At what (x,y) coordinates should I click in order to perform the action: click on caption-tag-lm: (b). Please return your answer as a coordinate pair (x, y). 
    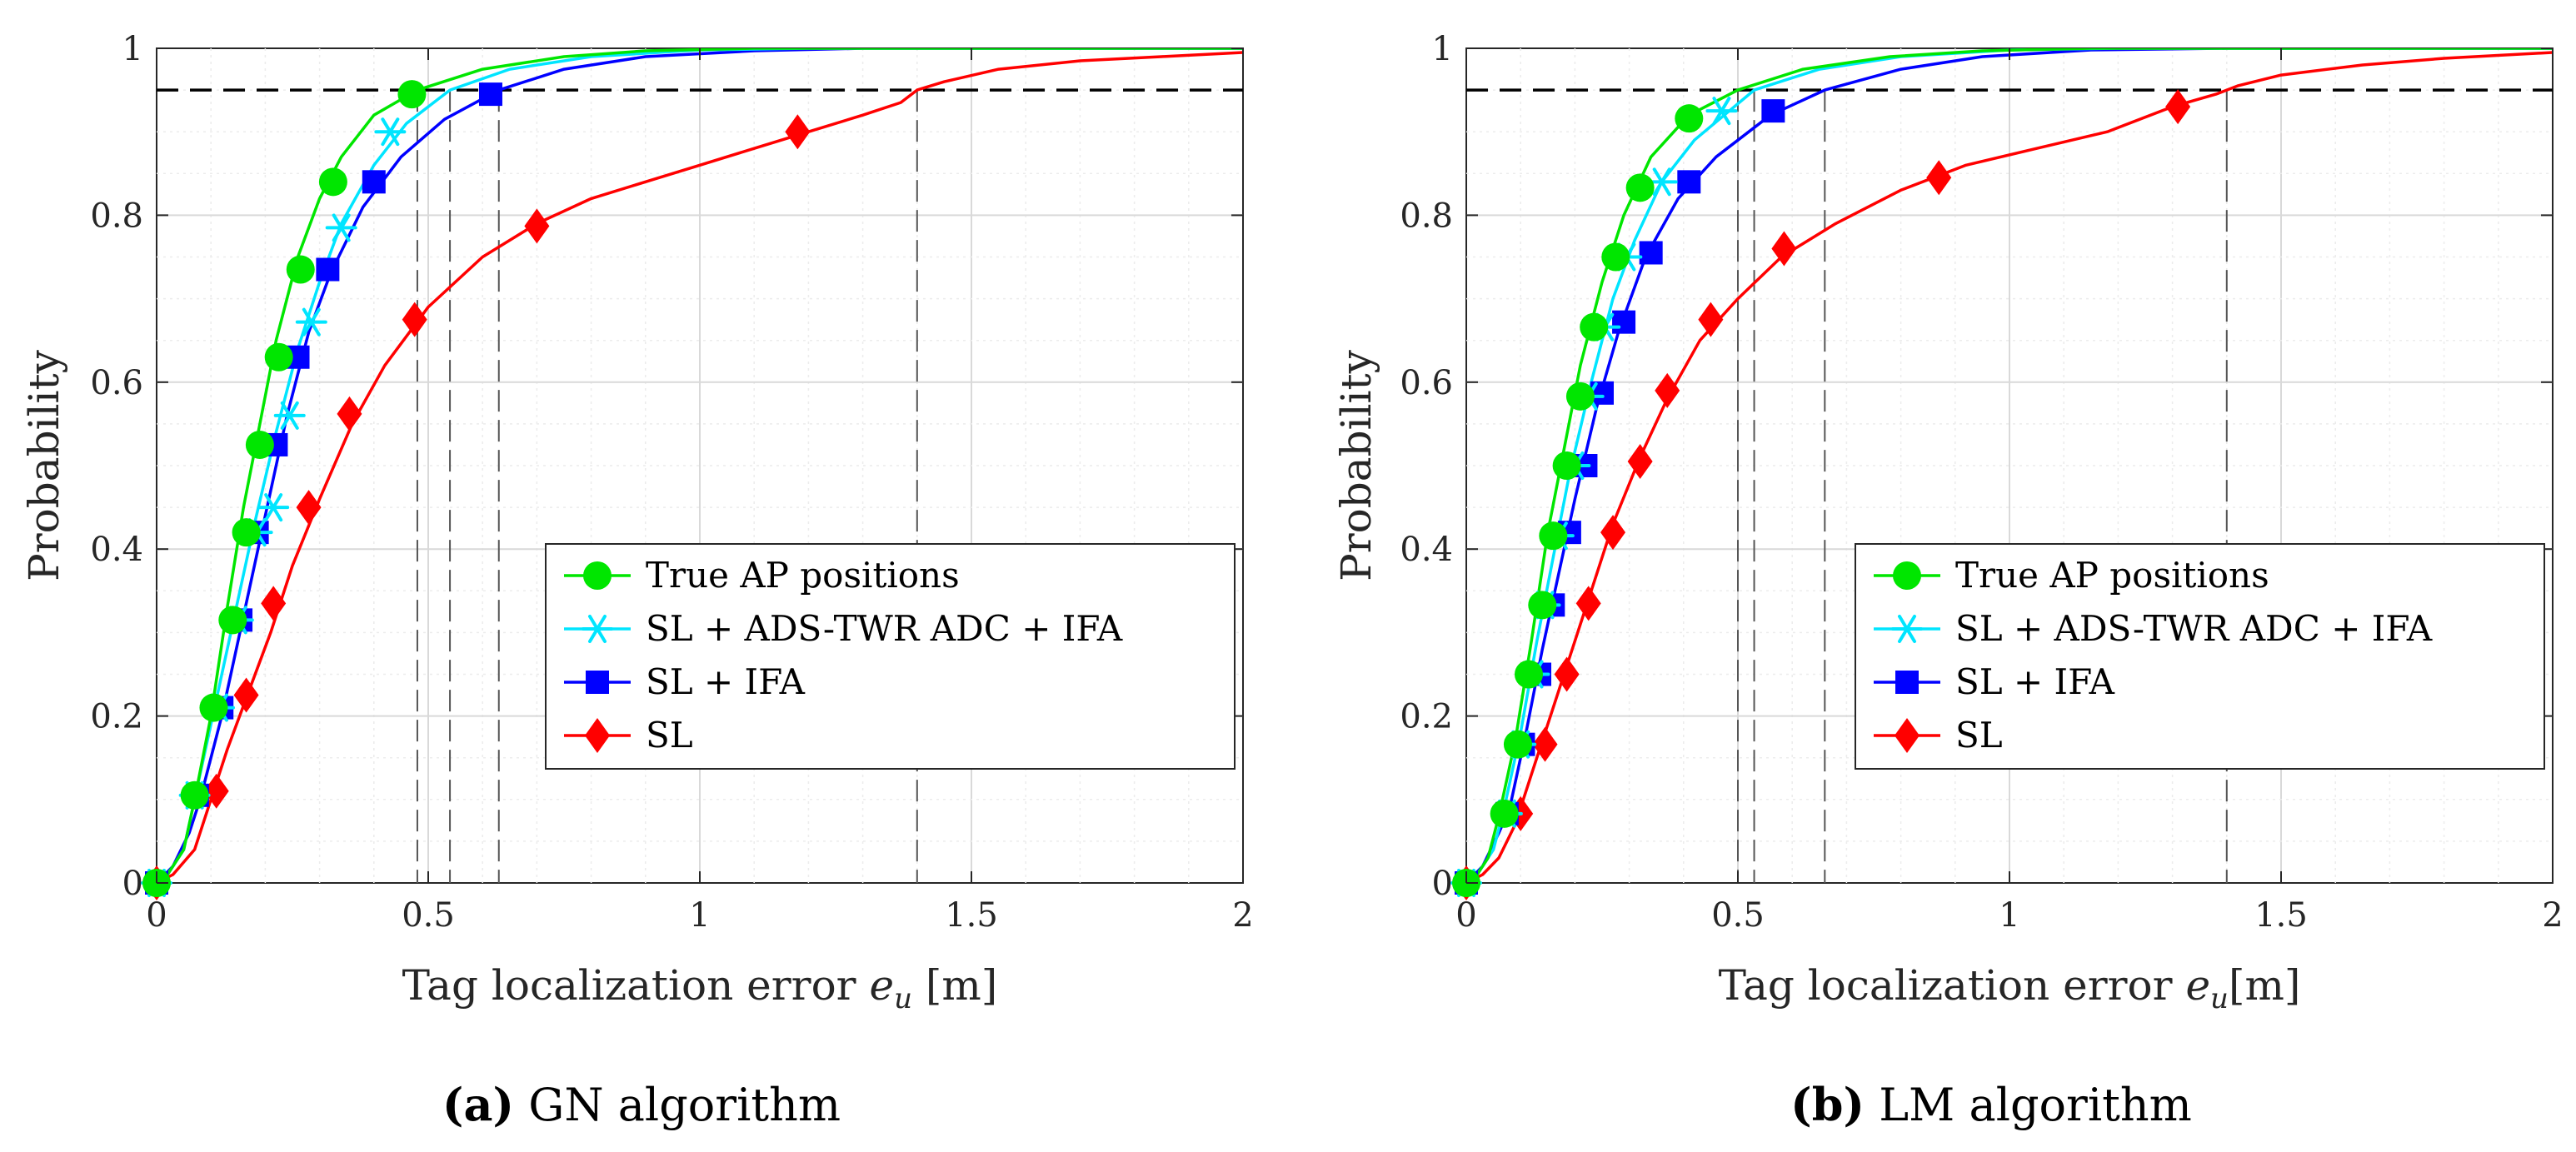
    Looking at the image, I should click on (1827, 1104).